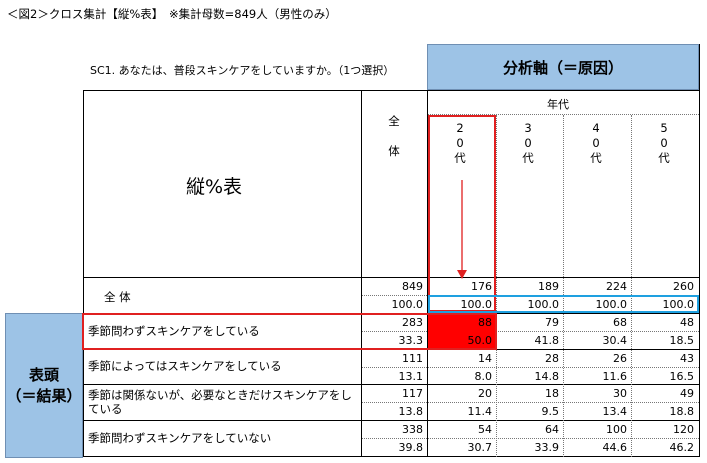 The image size is (707, 463). Describe the element at coordinates (558, 104) in the screenshot. I see `age-group-label: 年代` at that location.